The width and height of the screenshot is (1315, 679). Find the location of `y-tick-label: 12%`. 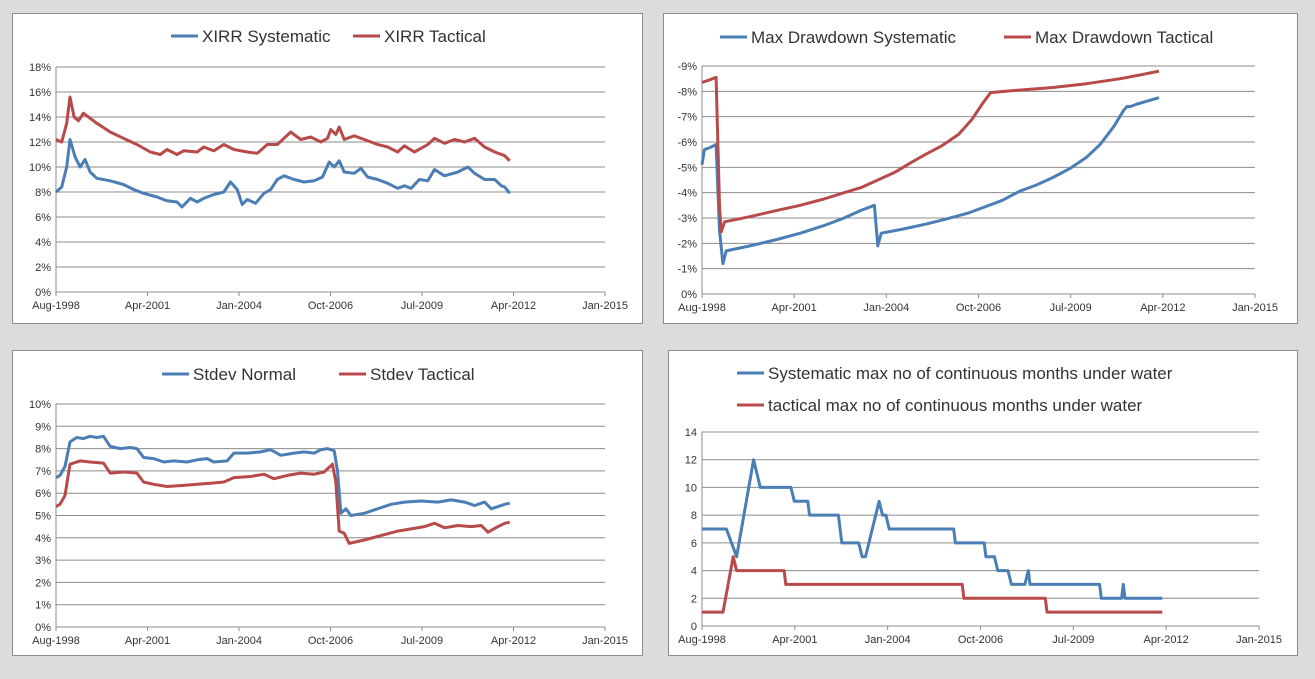

y-tick-label: 12% is located at coordinates (40, 143).